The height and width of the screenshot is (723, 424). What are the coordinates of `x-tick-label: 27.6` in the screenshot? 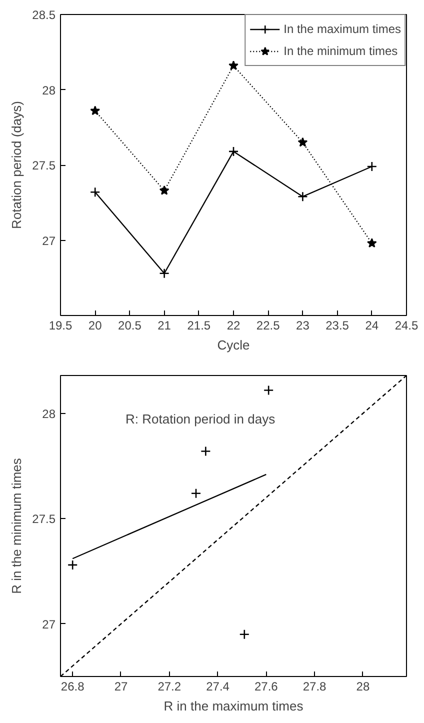 It's located at (266, 687).